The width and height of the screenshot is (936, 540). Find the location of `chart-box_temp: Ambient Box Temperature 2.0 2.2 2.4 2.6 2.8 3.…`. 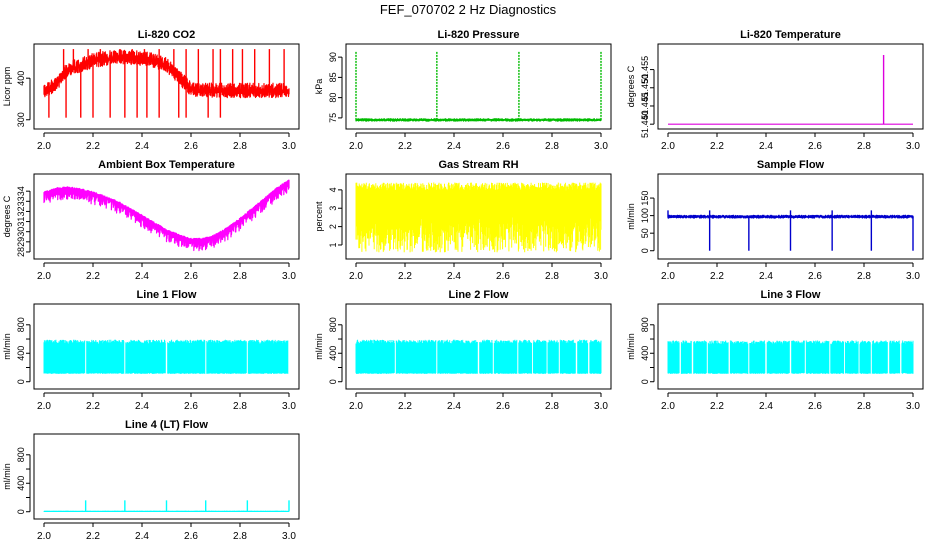

chart-box_temp: Ambient Box Temperature 2.0 2.2 2.4 2.6 2.8 3.… is located at coordinates (151, 220).